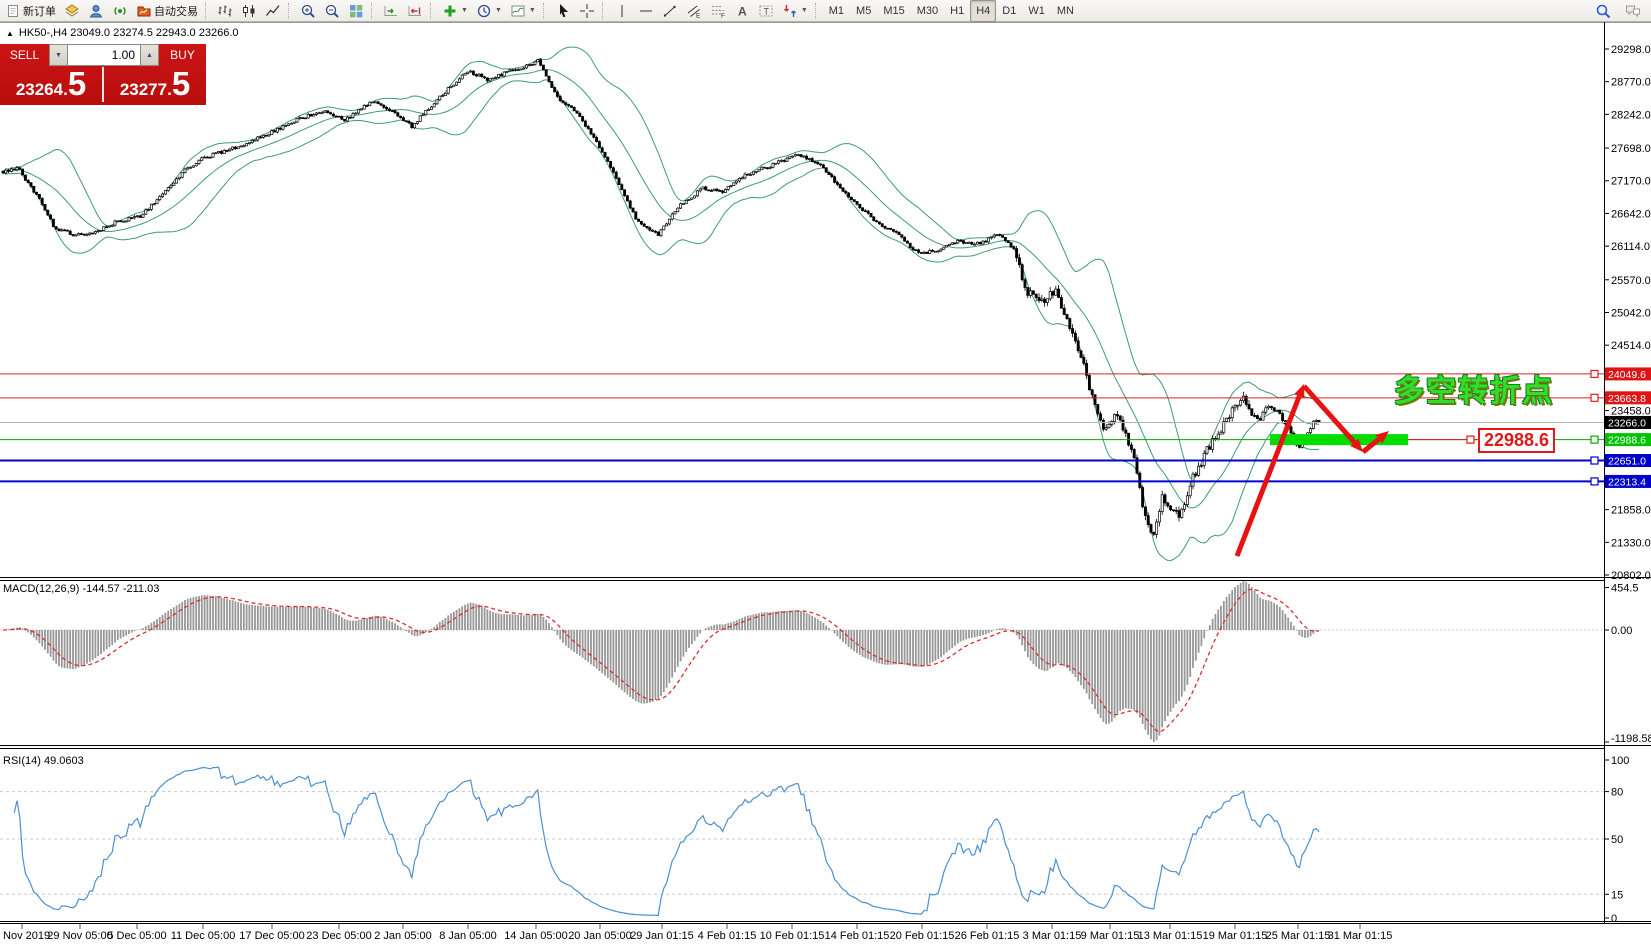 This screenshot has width=1651, height=944. I want to click on time-axis, so click(691, 926).